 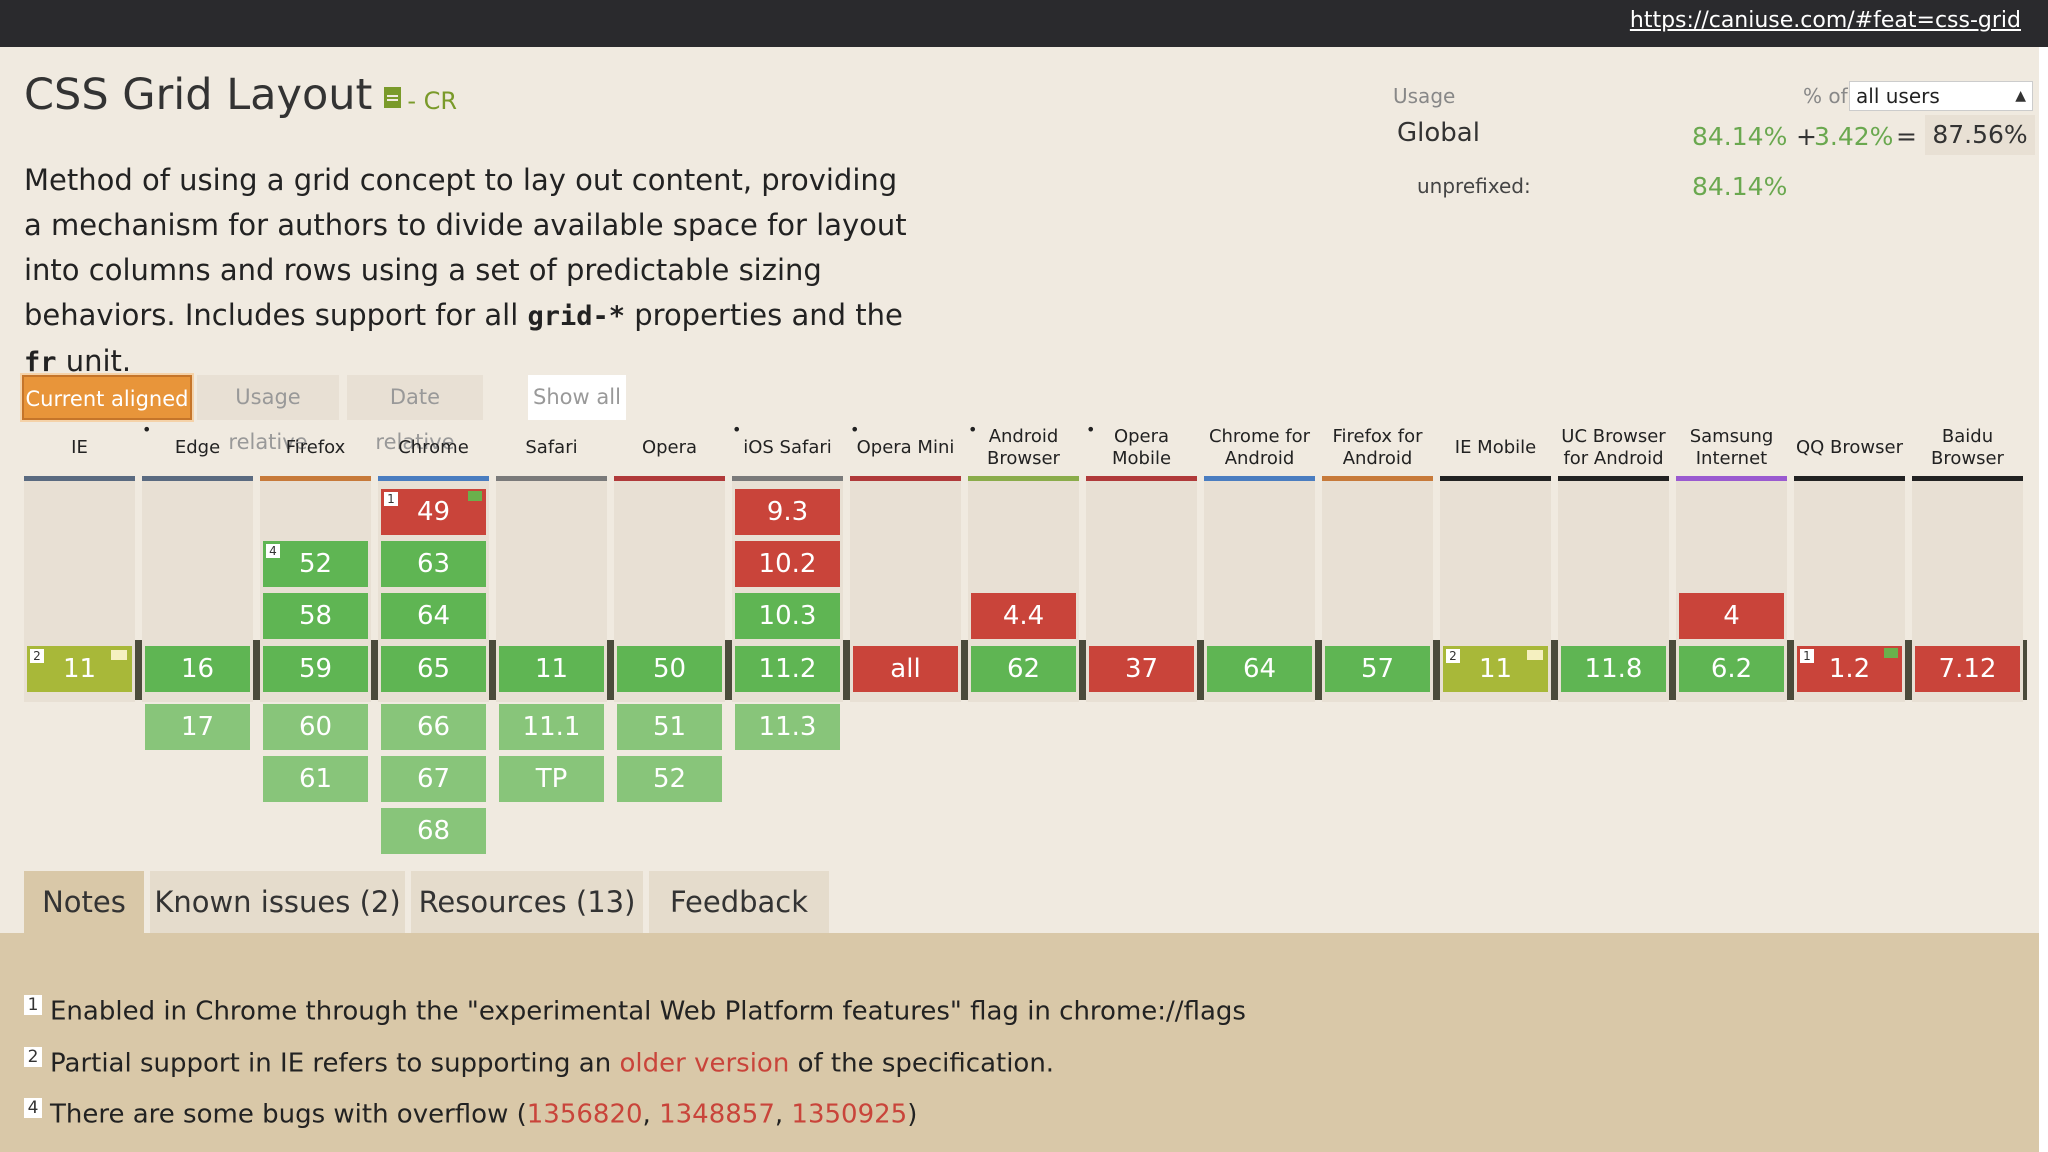 I want to click on version-cell: 11, so click(x=551, y=669).